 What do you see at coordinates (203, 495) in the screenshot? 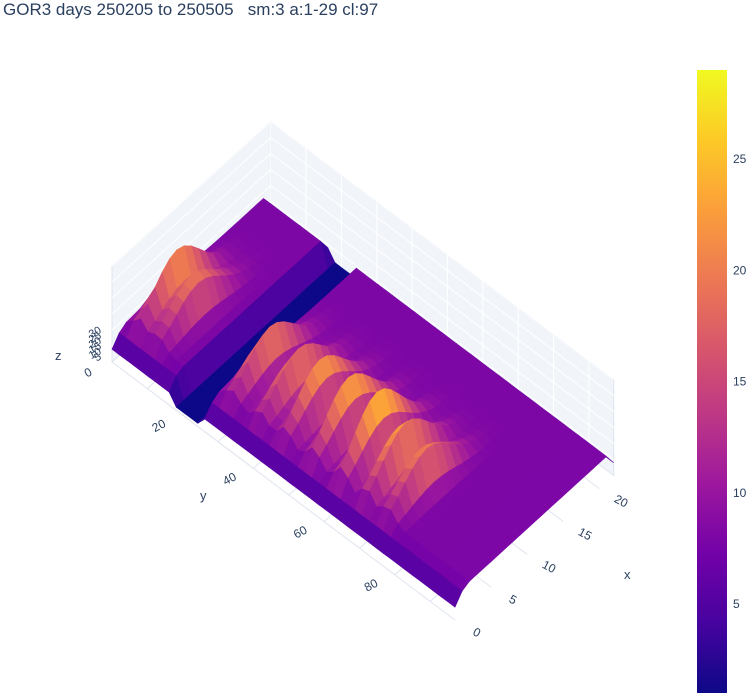
I see `y-axis-label: y` at bounding box center [203, 495].